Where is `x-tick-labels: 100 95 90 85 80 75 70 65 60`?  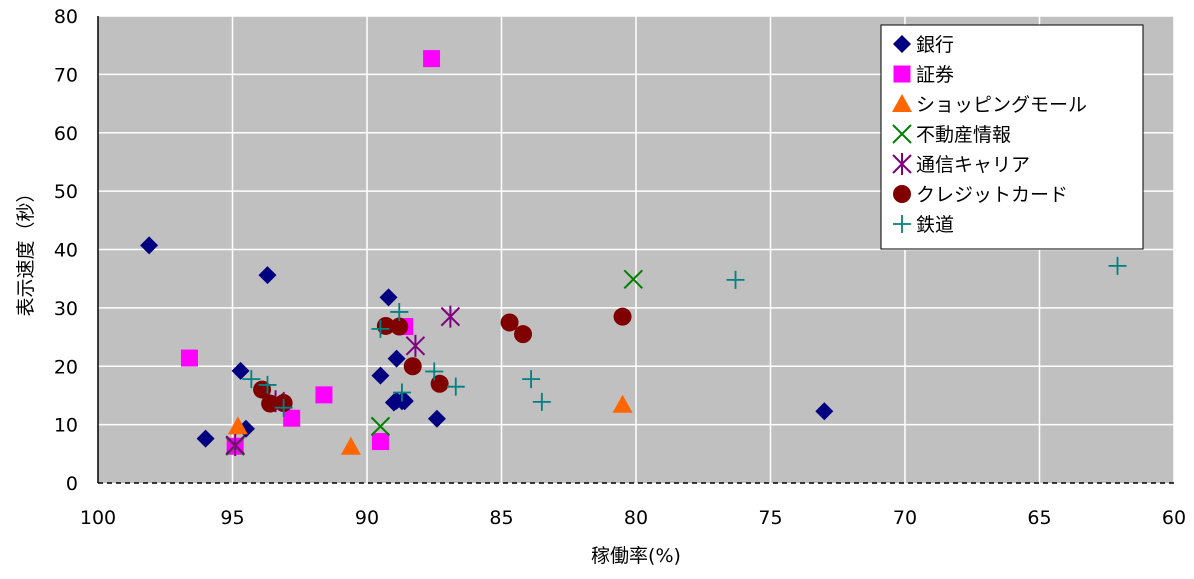
x-tick-labels: 100 95 90 85 80 75 70 65 60 is located at coordinates (633, 518).